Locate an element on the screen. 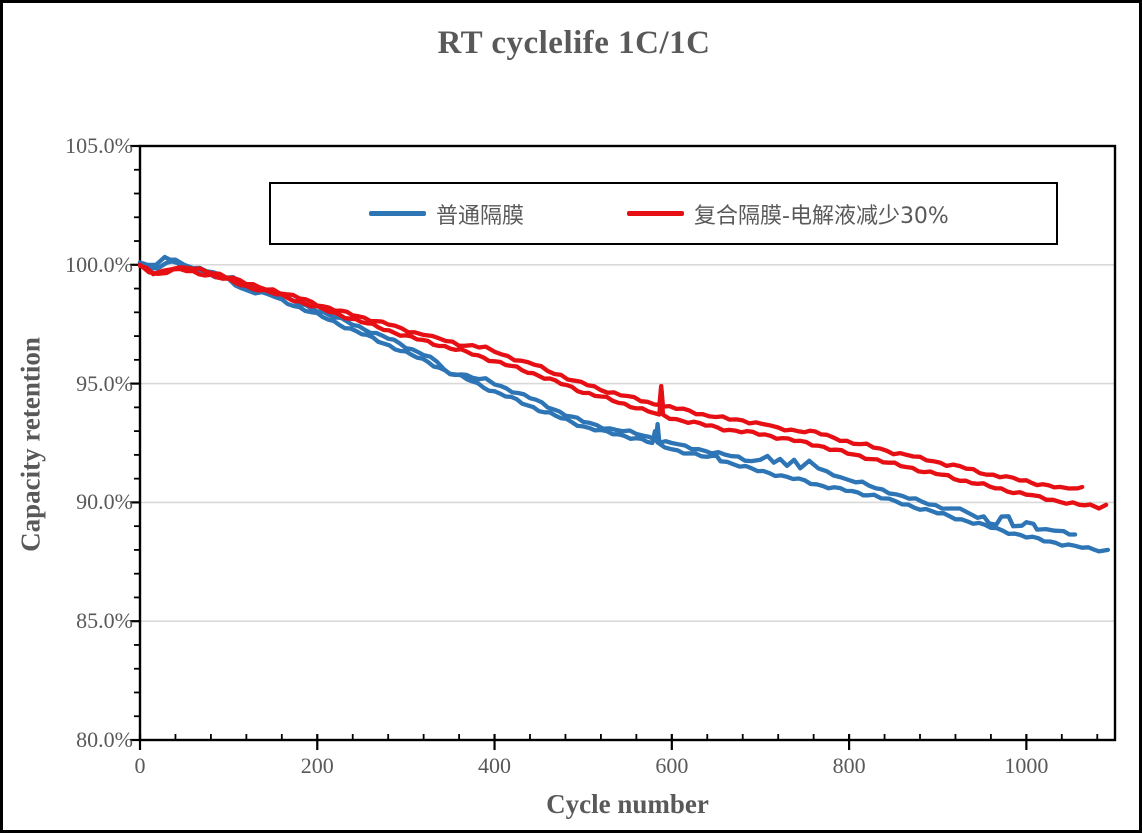  x-tick-label-400: 400 is located at coordinates (495, 765).